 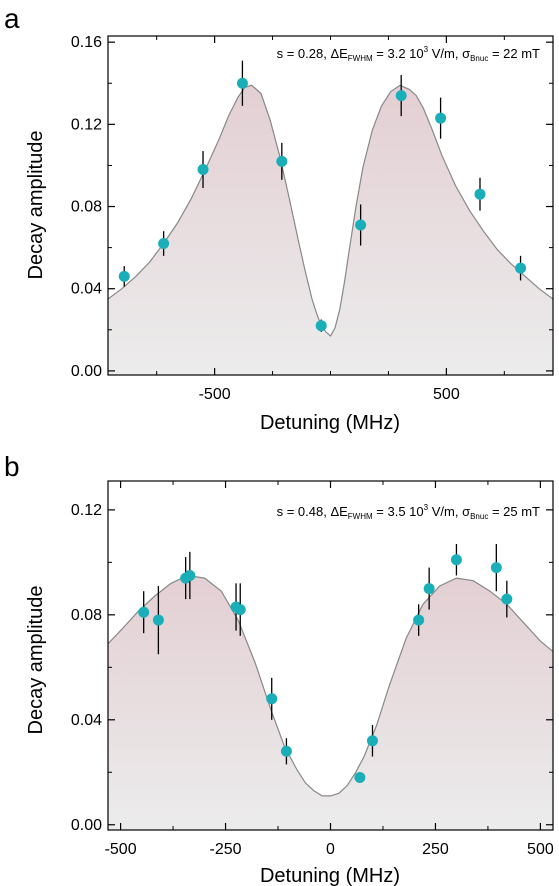 I want to click on panel-label-b: b, so click(x=12, y=466).